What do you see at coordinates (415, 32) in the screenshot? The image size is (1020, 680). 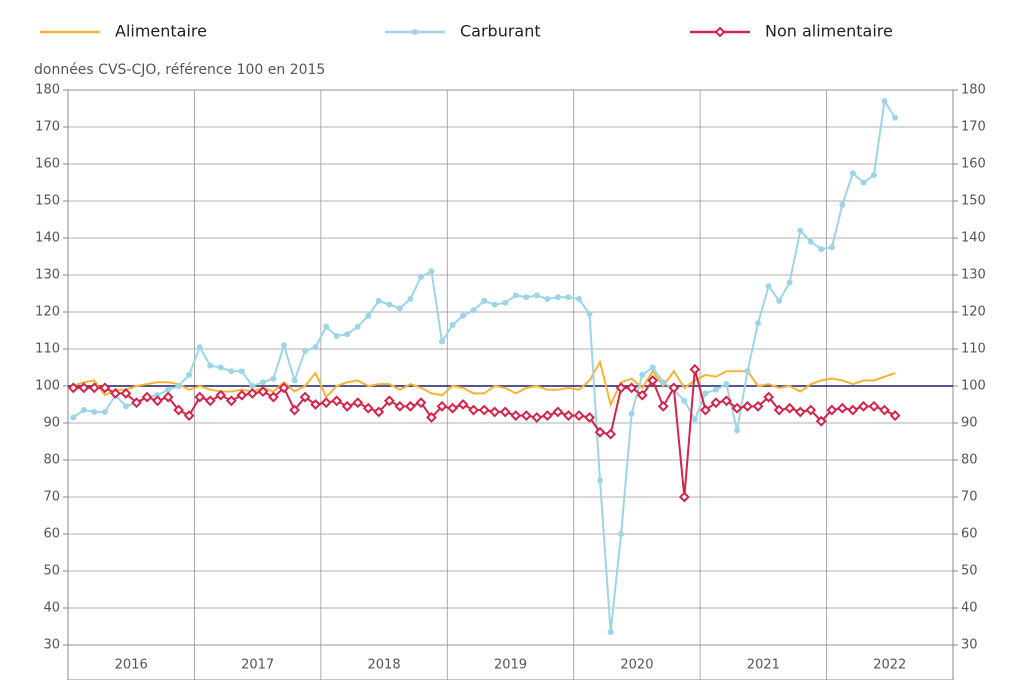 I see `legend-marker` at bounding box center [415, 32].